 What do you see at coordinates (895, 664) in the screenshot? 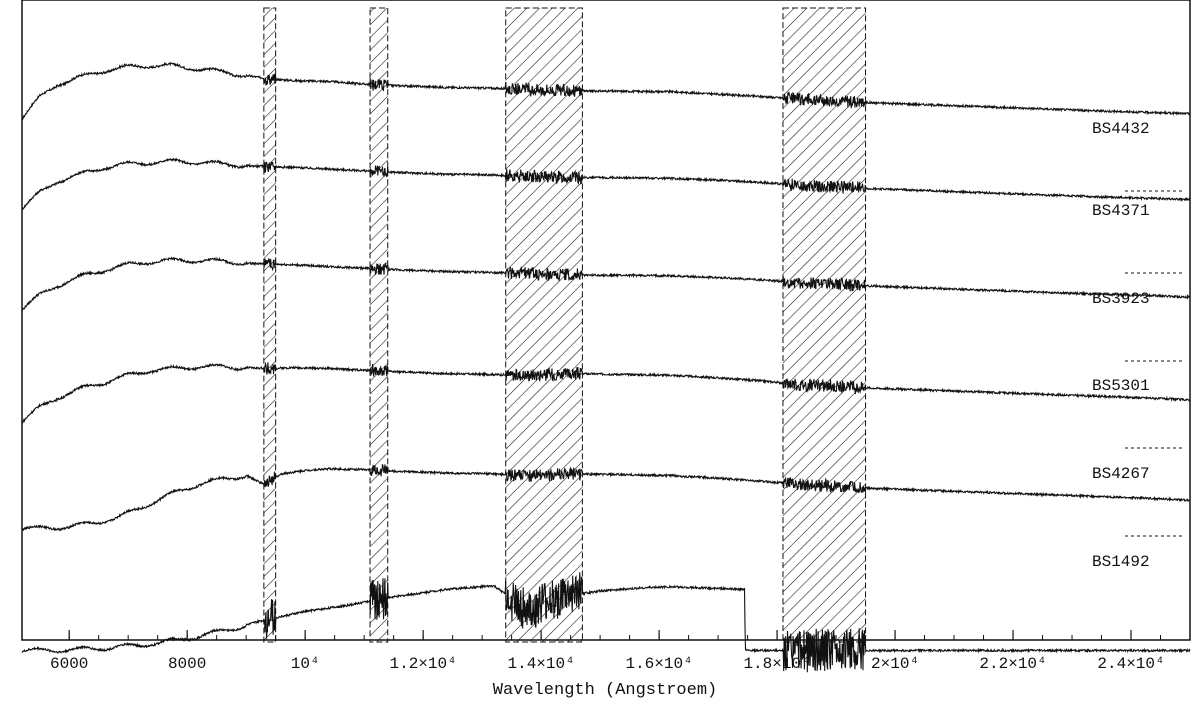
I see `x-tick-label: 2×10⁴` at bounding box center [895, 664].